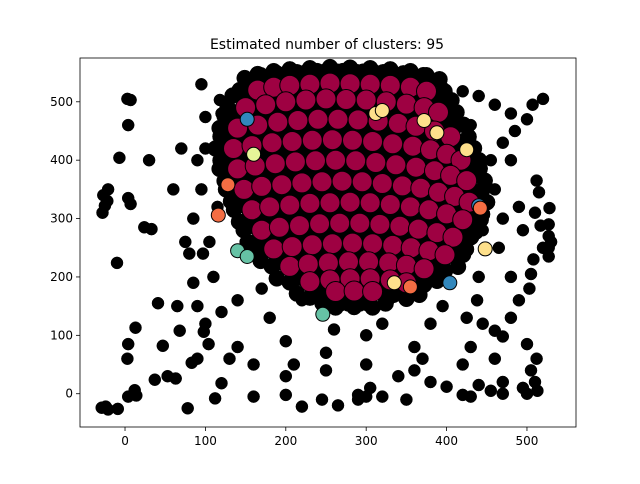 This screenshot has height=484, width=640. I want to click on x-axis: 0 100 200 300 400 500, so click(329, 437).